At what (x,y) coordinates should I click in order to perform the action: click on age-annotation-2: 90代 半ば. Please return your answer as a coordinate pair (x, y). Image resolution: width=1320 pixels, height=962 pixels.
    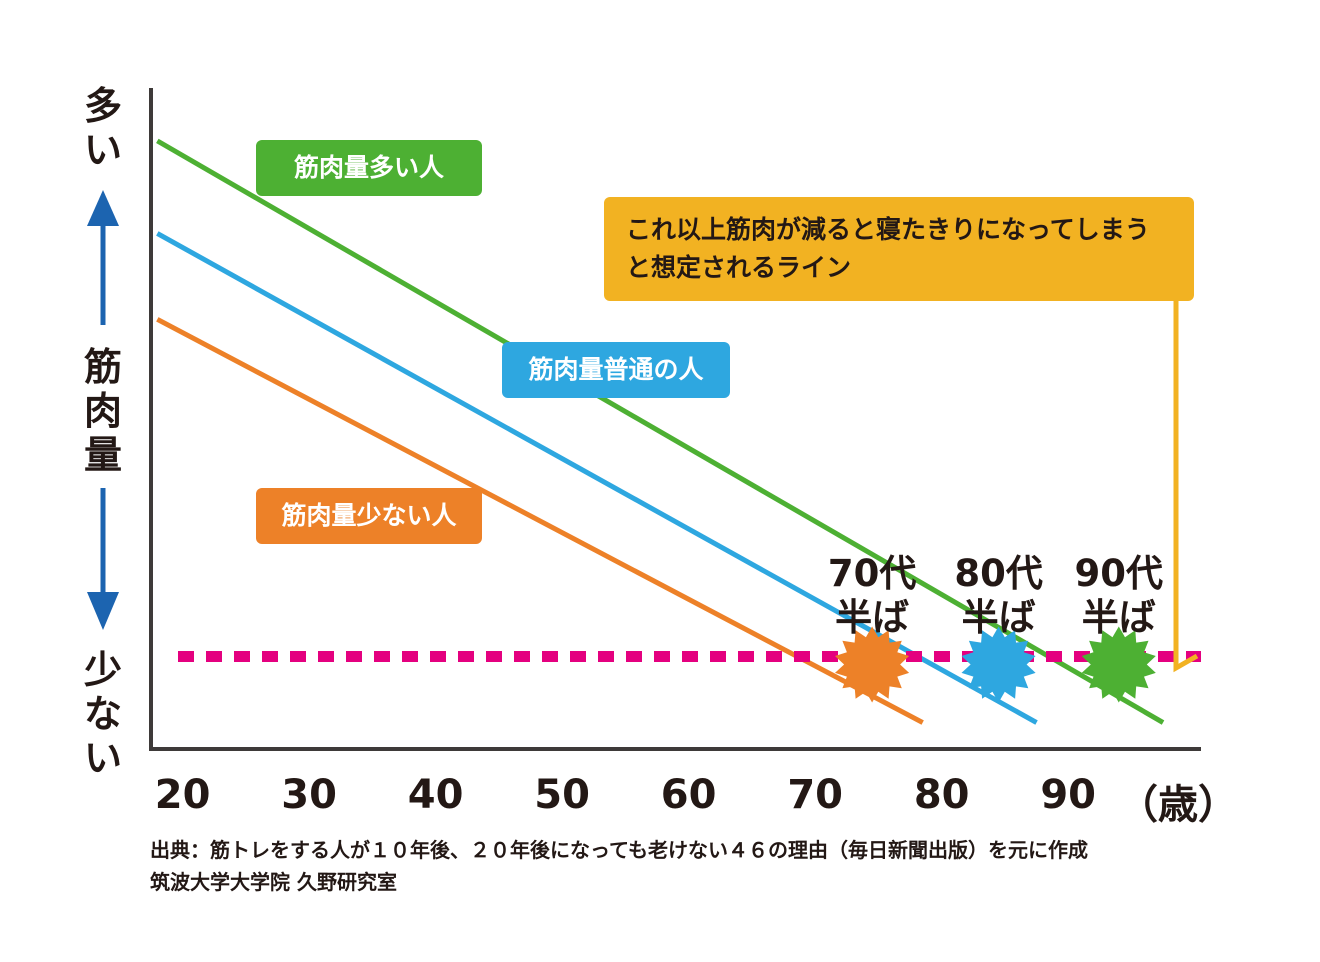
    Looking at the image, I should click on (1119, 596).